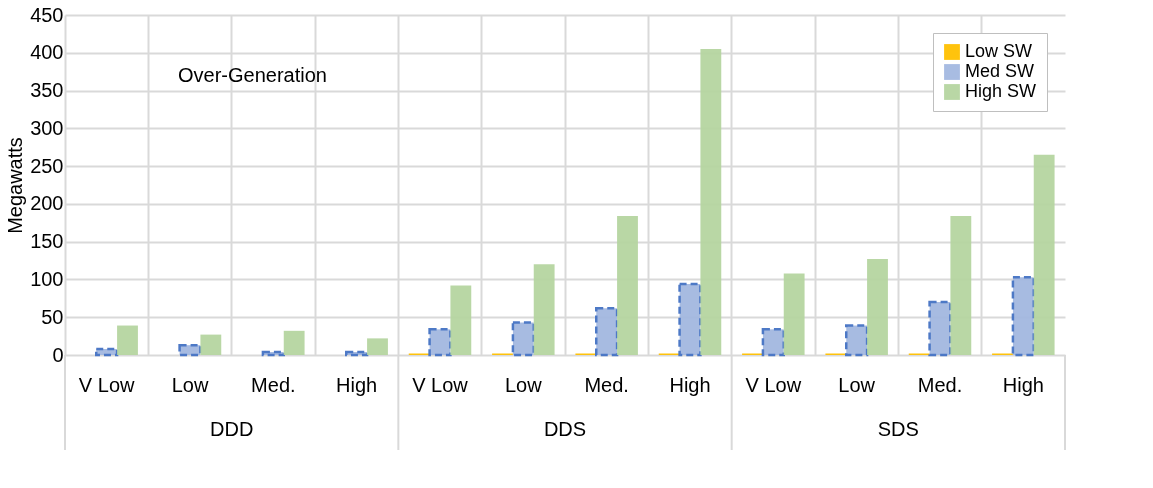 The width and height of the screenshot is (1153, 488). What do you see at coordinates (47, 241) in the screenshot?
I see `y-tick-label: 150` at bounding box center [47, 241].